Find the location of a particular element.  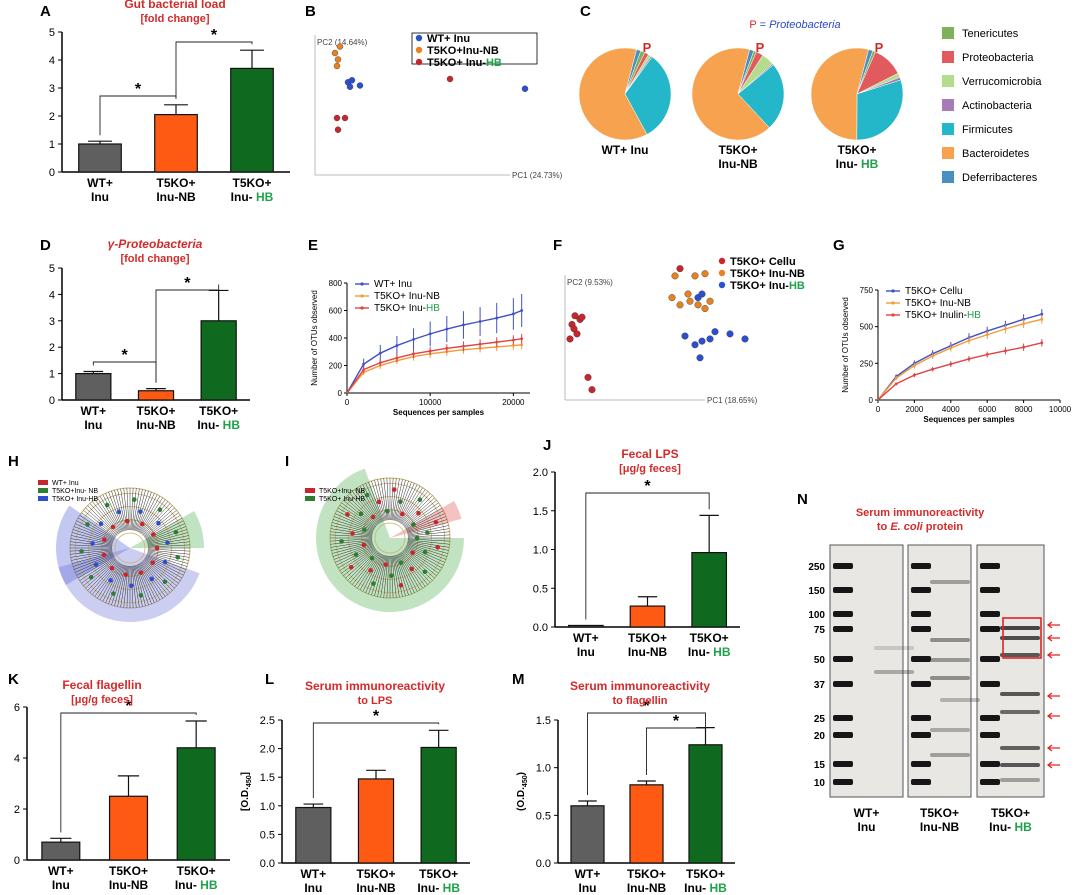

y-tick-label: 200 is located at coordinates (336, 366).